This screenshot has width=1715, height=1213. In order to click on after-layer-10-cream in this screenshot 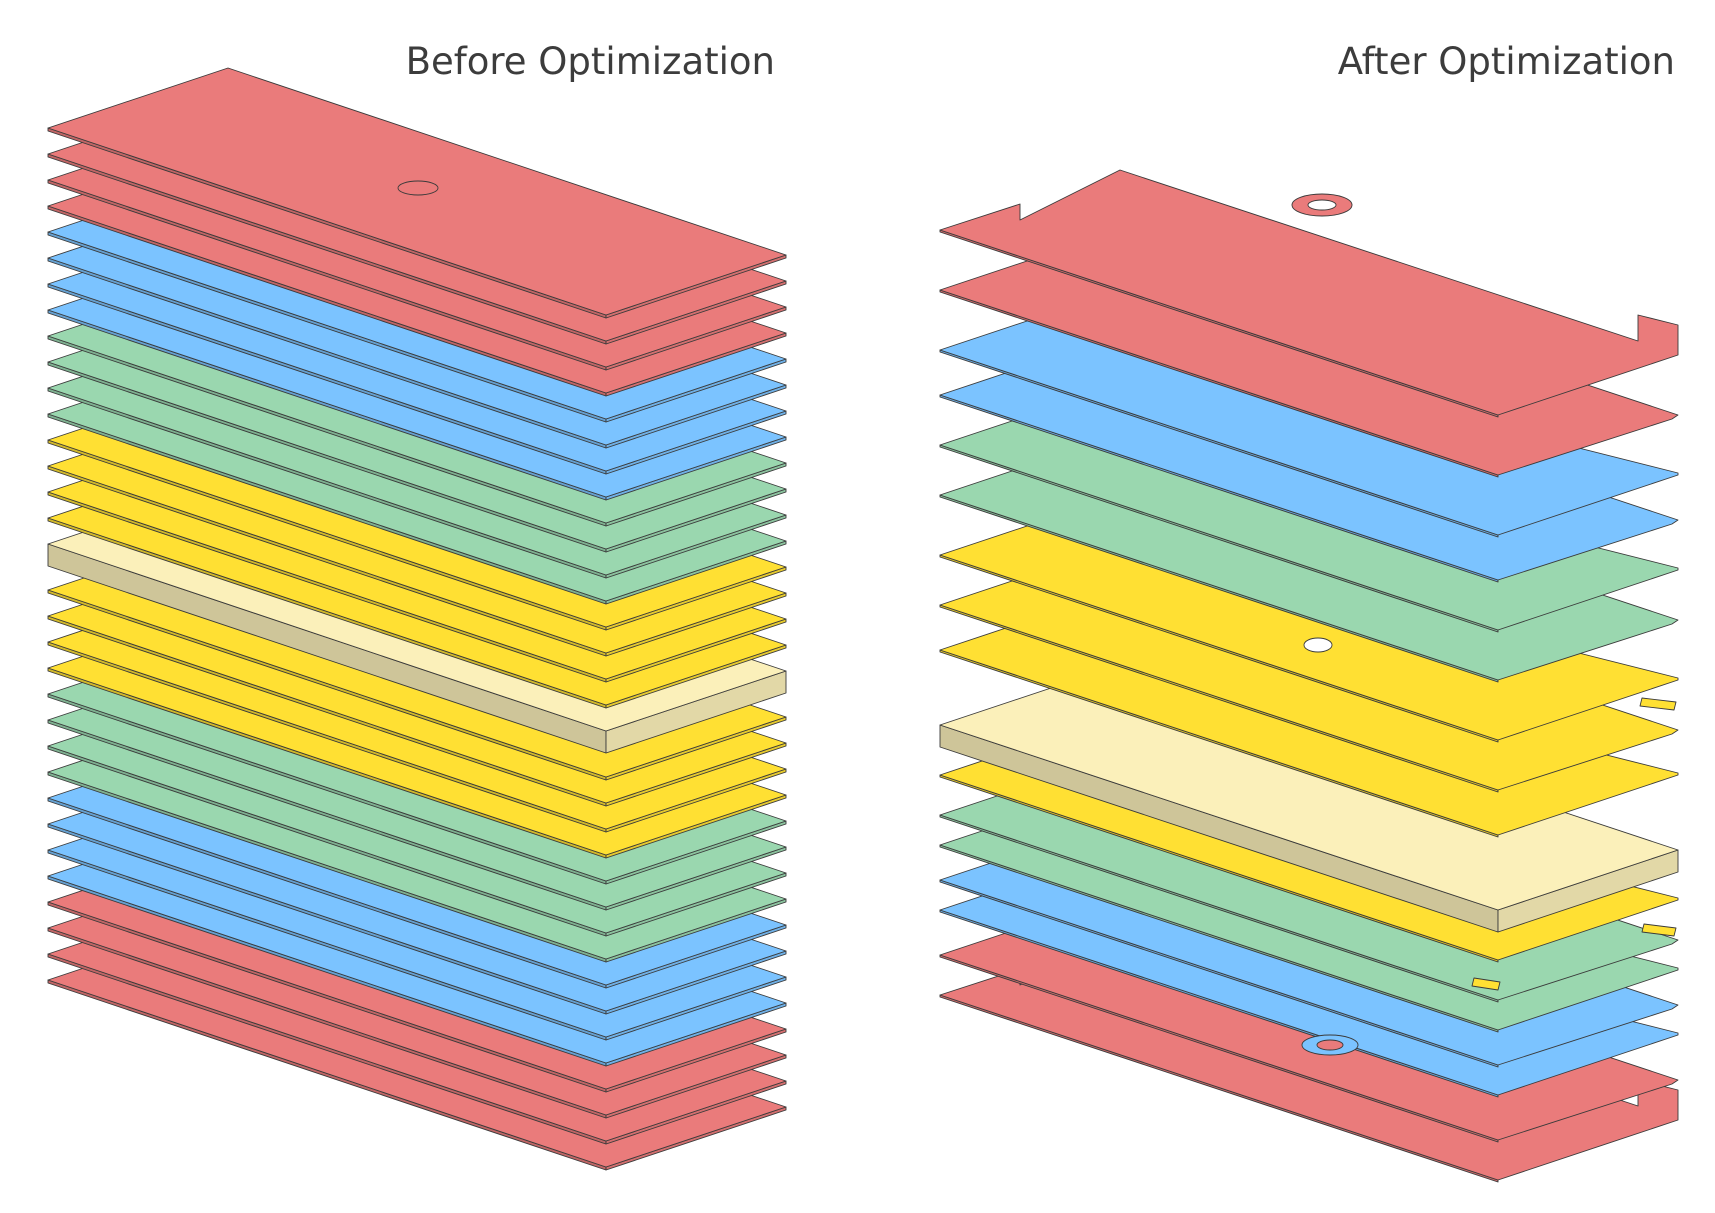, I will do `click(1309, 798)`.